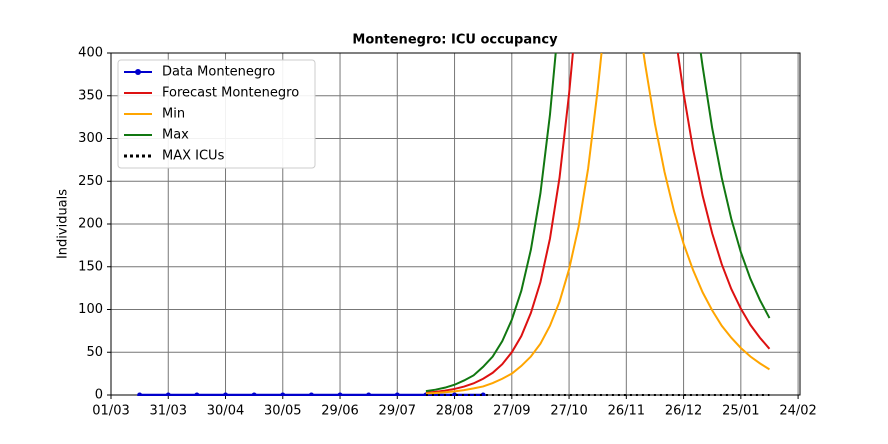 The image size is (888, 444). I want to click on x-tick-label: 28/08, so click(454, 411).